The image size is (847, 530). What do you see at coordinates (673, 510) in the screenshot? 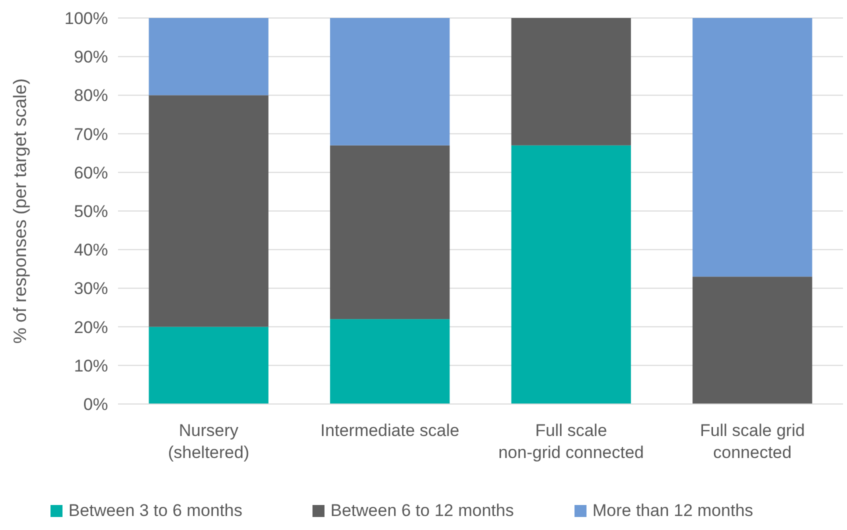
I see `legend-label: More than 12 months` at bounding box center [673, 510].